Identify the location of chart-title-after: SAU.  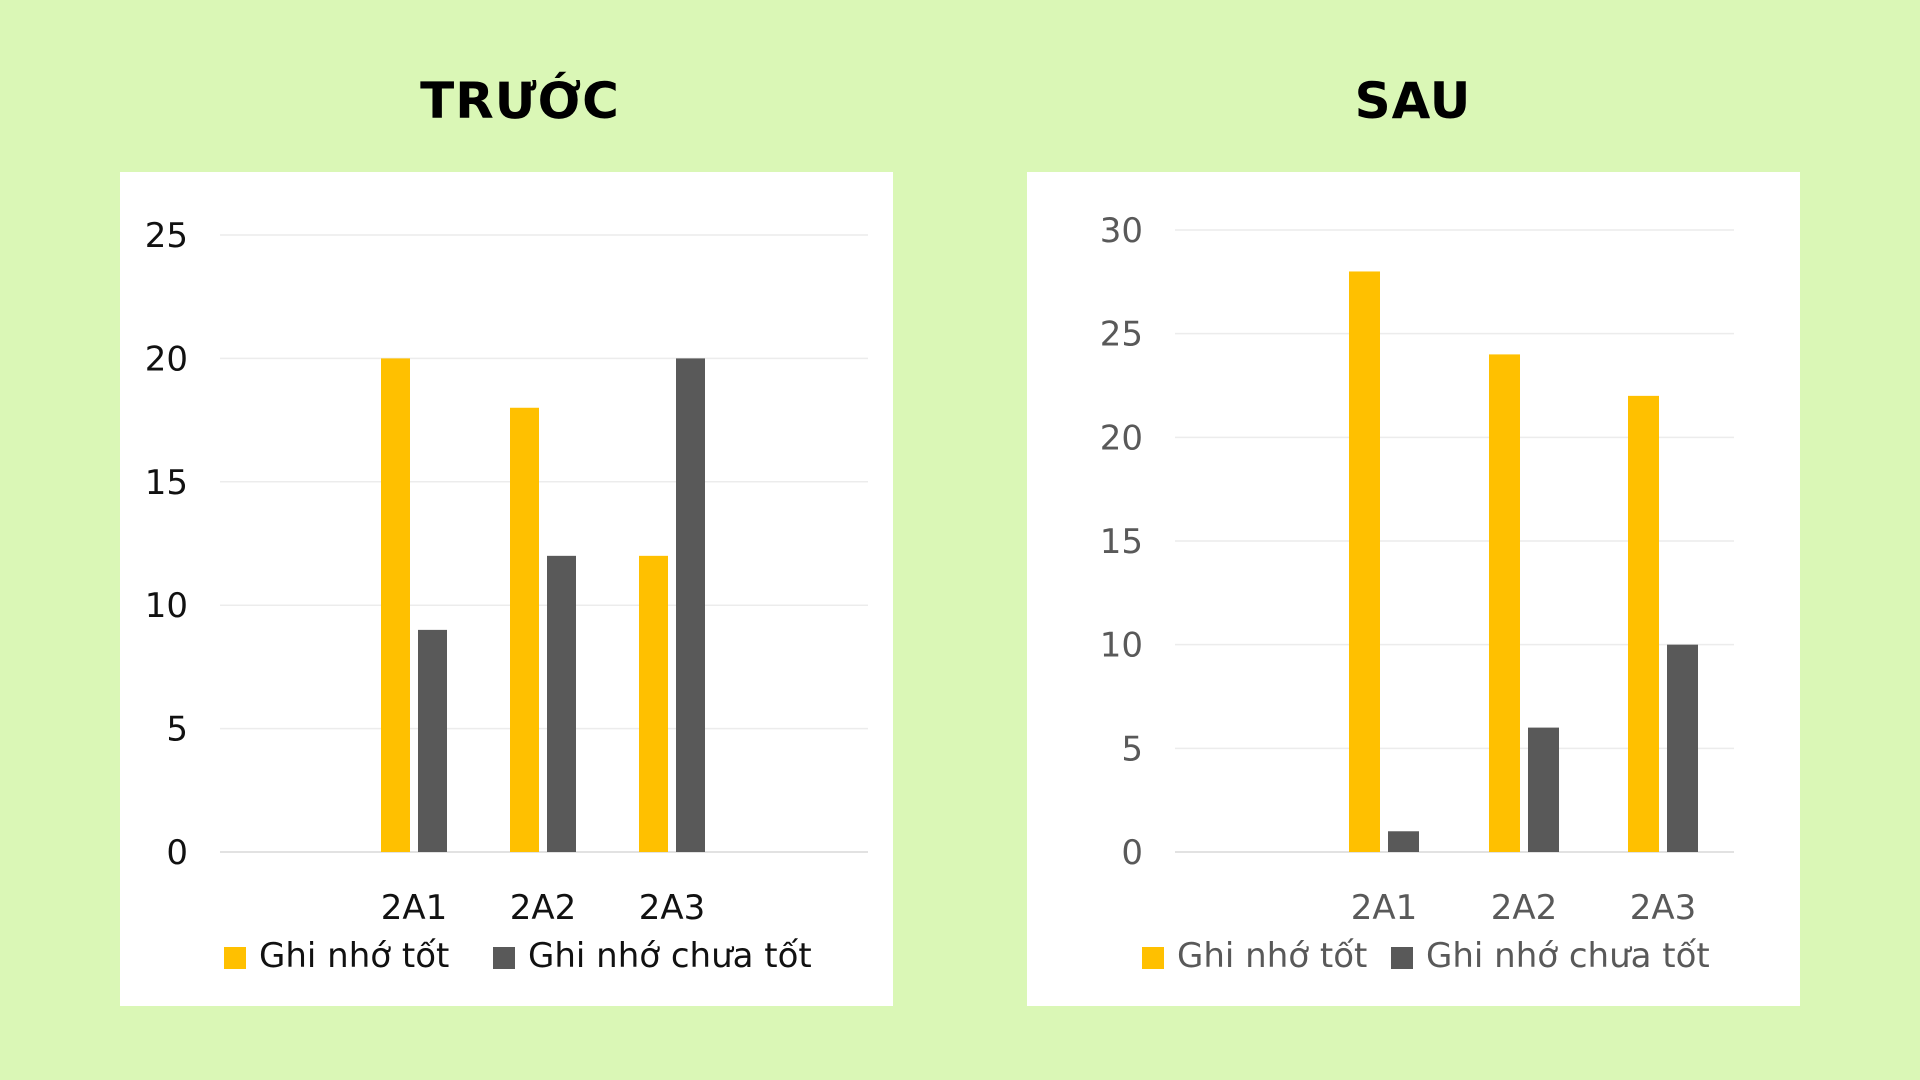
(1413, 101).